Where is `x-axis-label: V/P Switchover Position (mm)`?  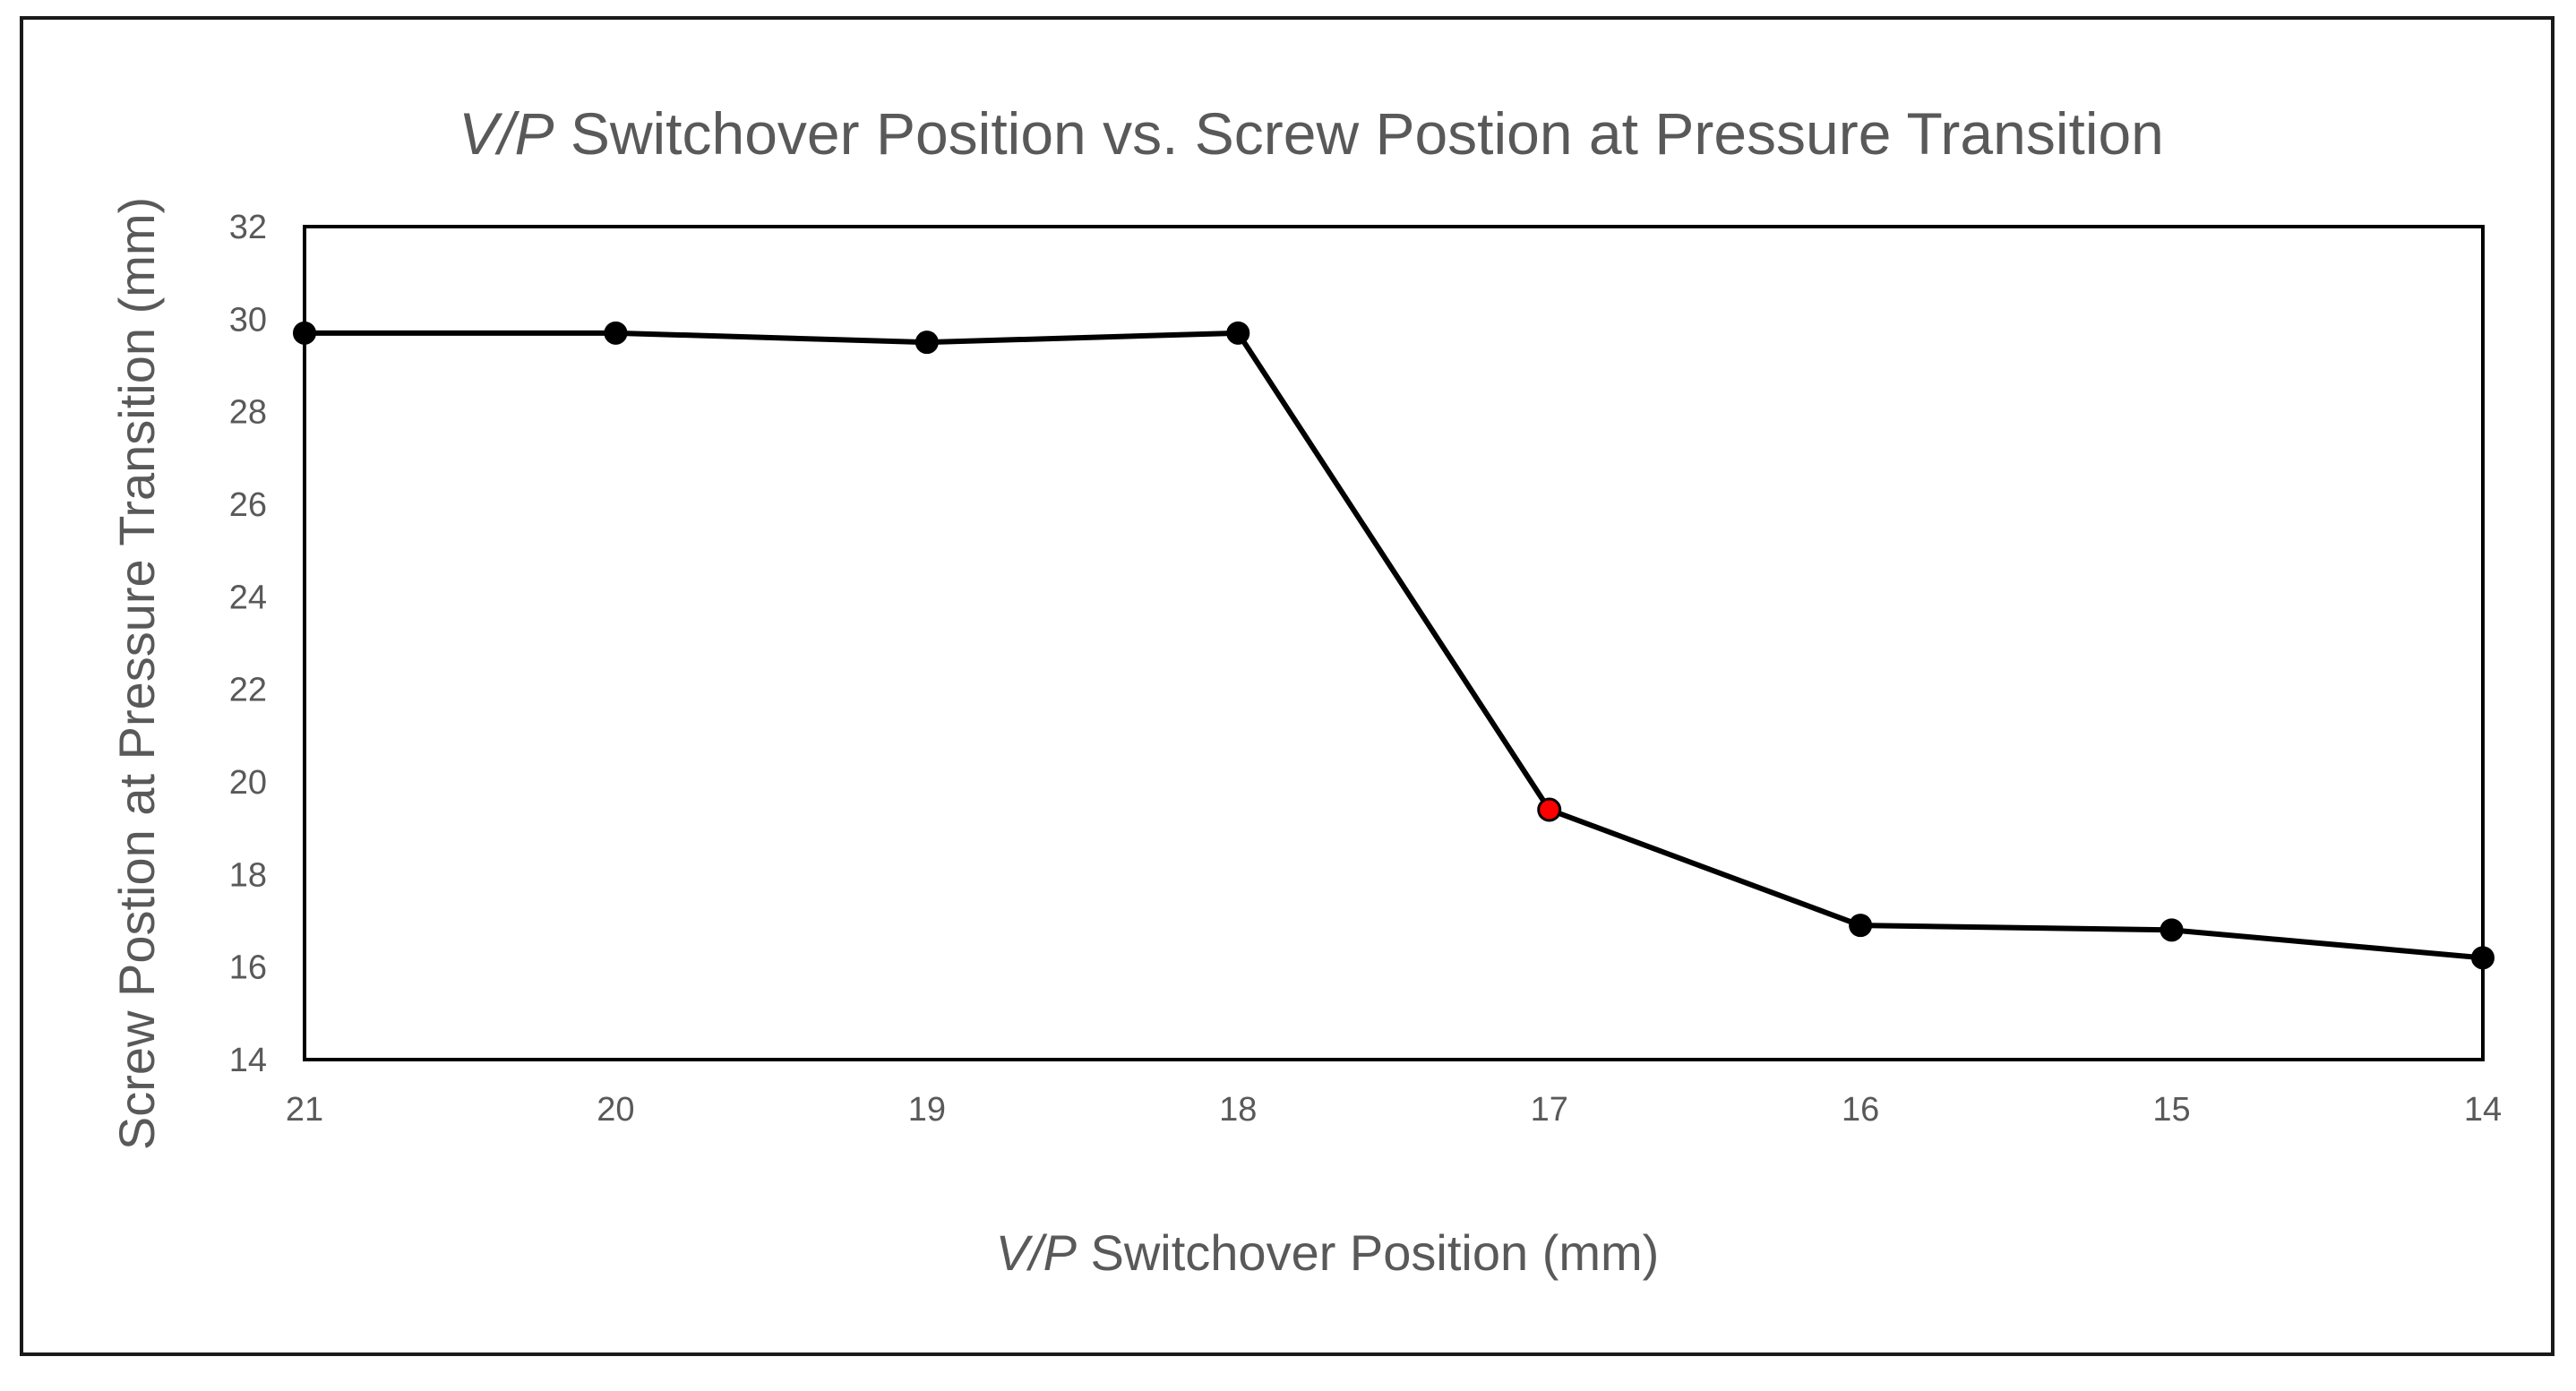 x-axis-label: V/P Switchover Position (mm) is located at coordinates (1328, 1252).